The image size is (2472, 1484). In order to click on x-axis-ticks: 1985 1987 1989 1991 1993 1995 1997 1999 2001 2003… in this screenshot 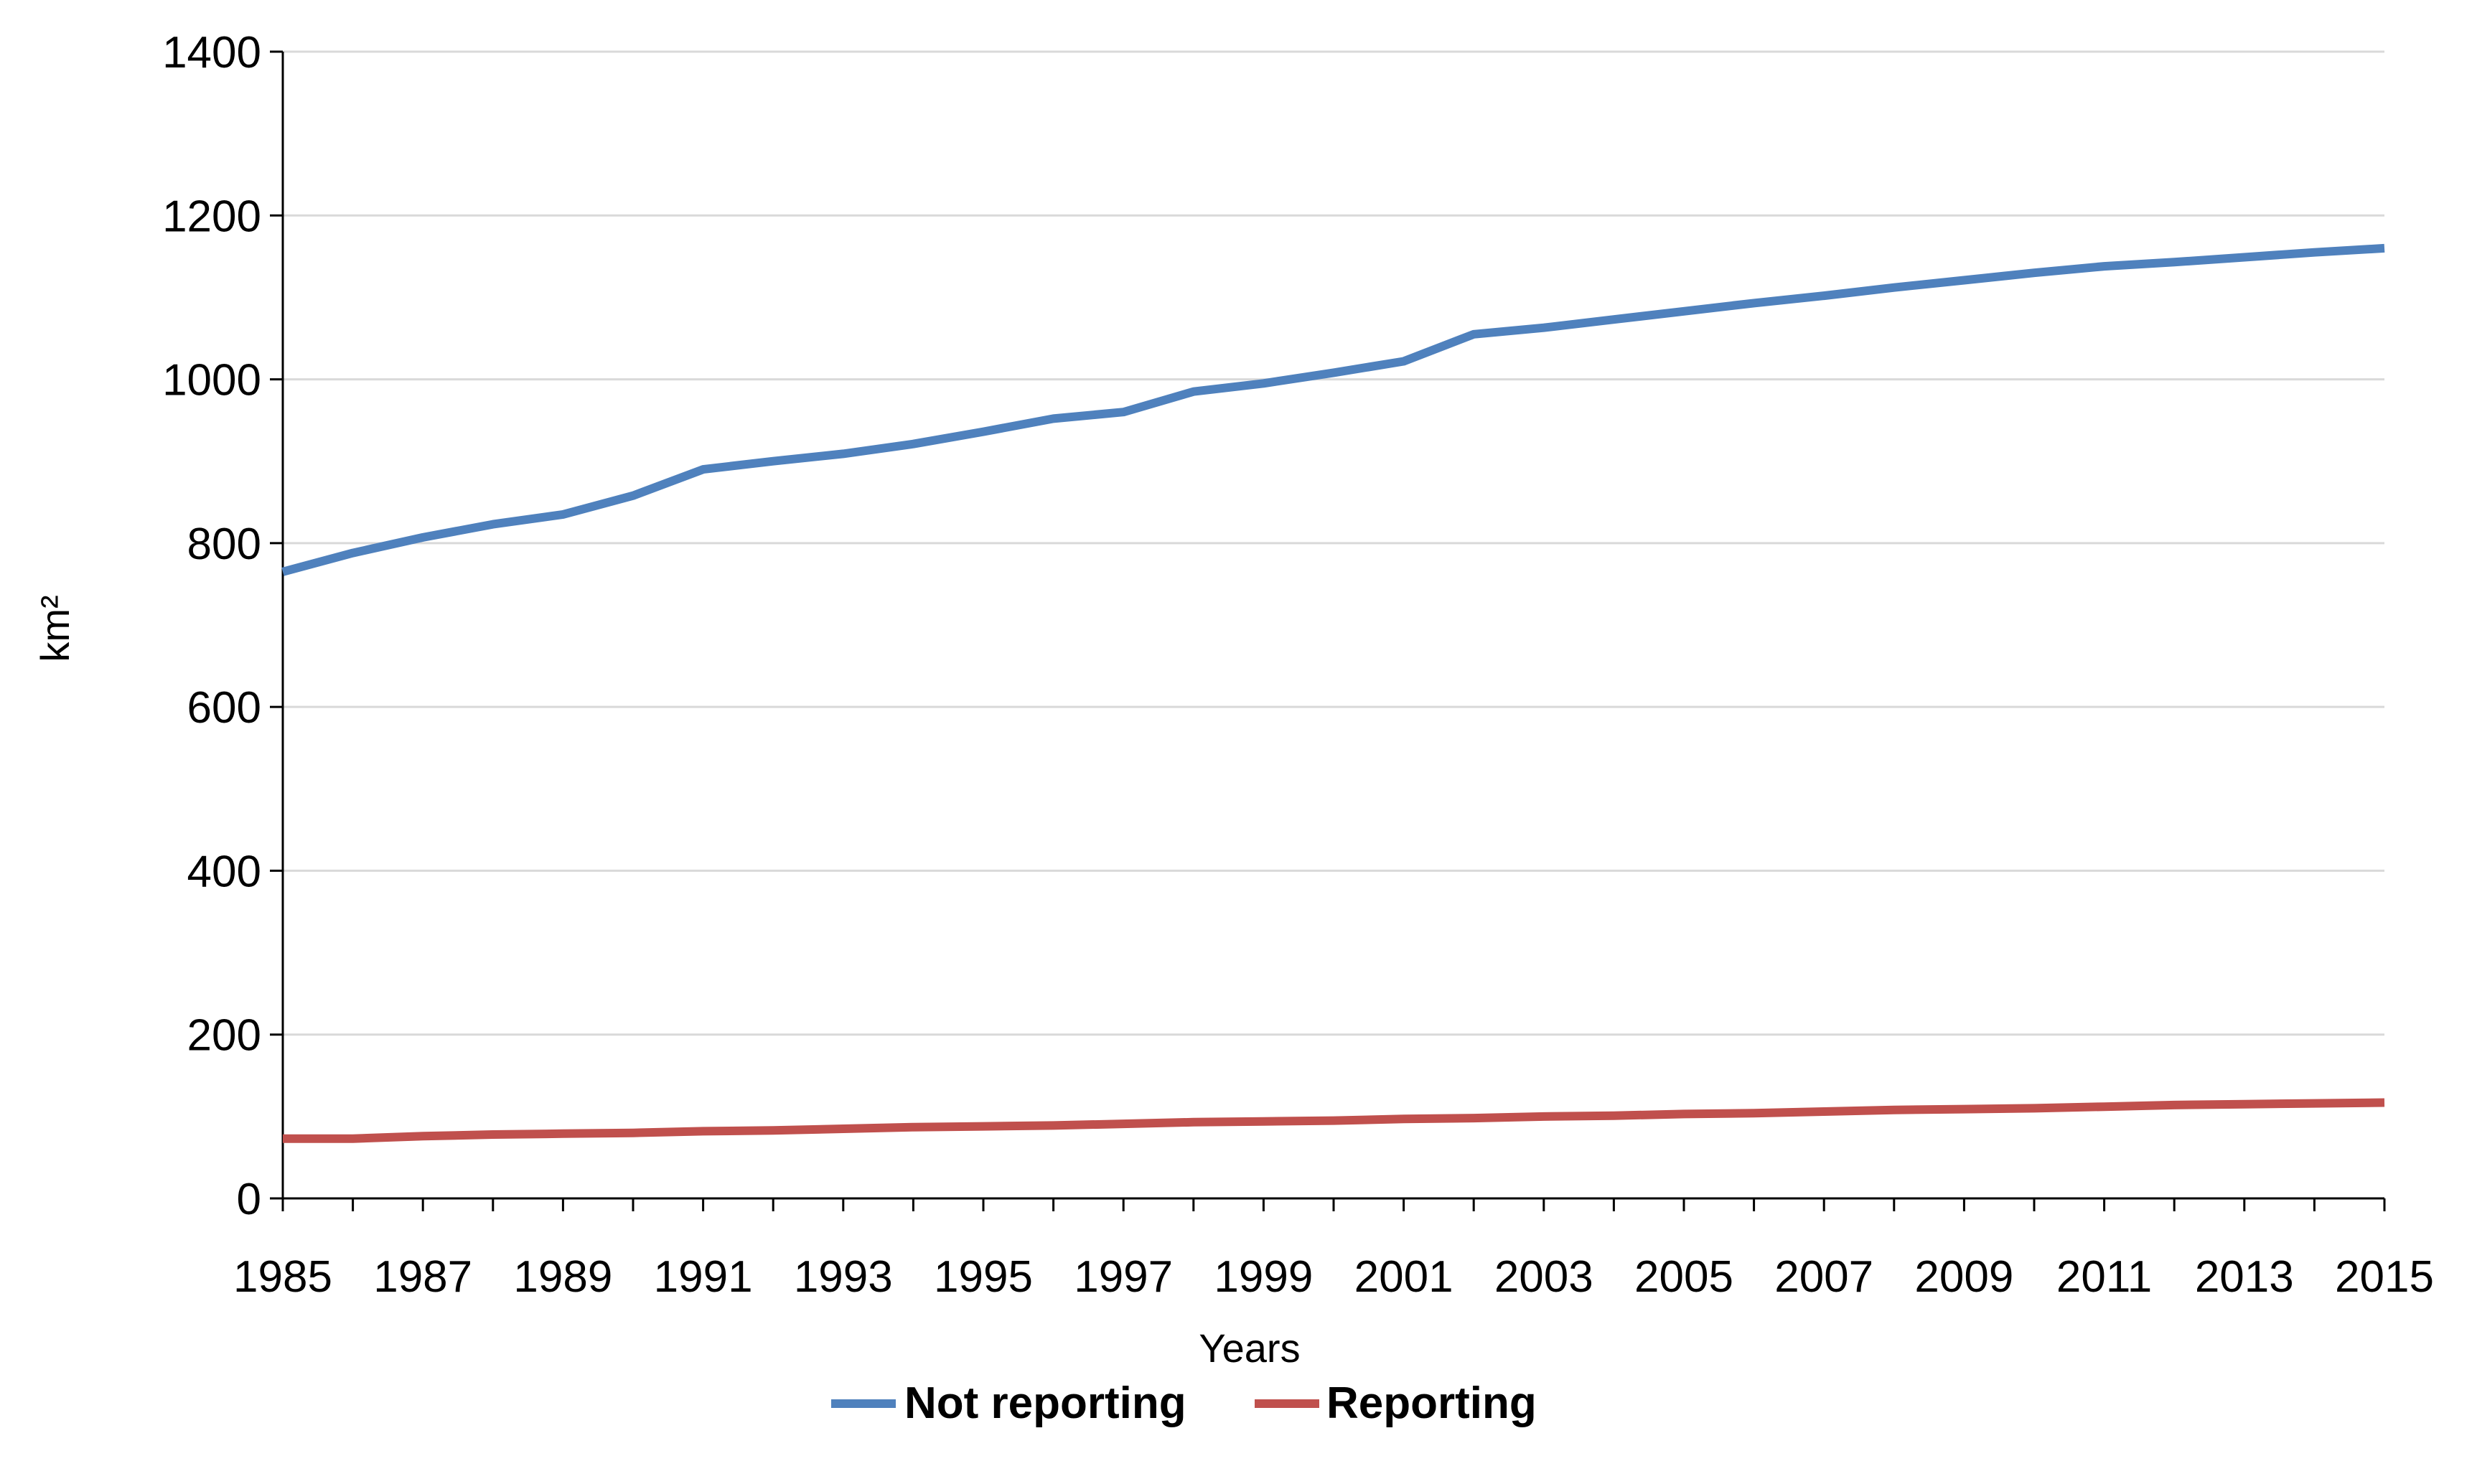, I will do `click(1333, 1250)`.